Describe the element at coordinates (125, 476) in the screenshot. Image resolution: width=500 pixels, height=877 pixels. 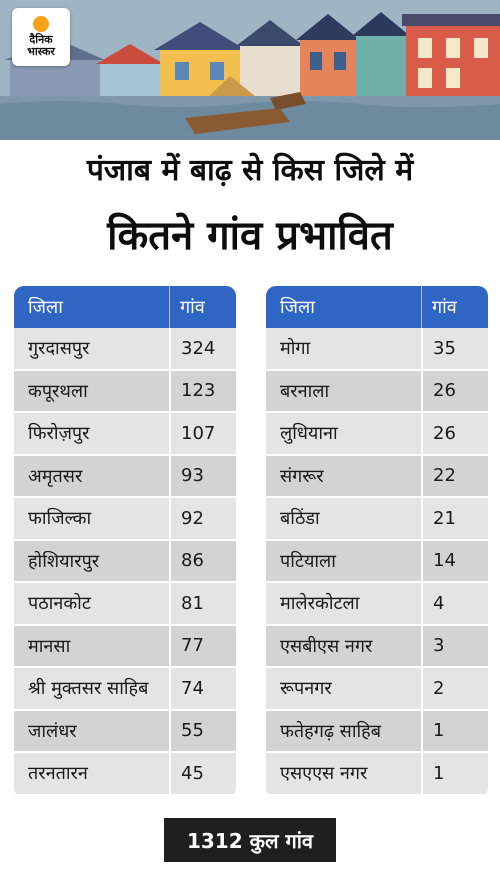
I see `table-row: अमृतसर 93` at that location.